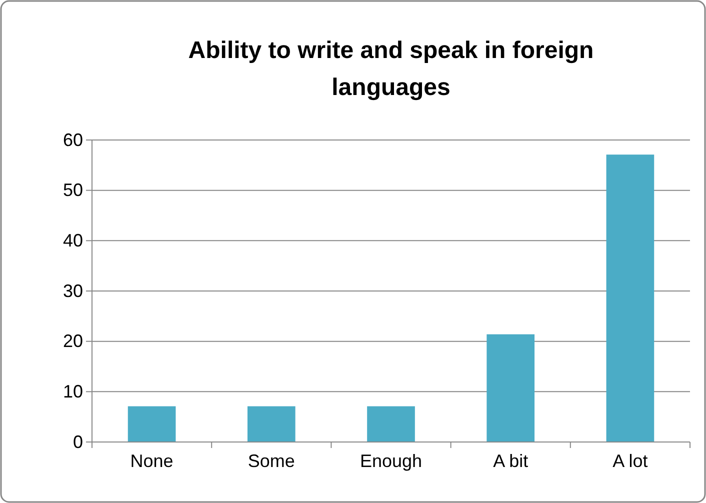 This screenshot has height=503, width=706. What do you see at coordinates (72, 290) in the screenshot?
I see `y-tick-label: 30` at bounding box center [72, 290].